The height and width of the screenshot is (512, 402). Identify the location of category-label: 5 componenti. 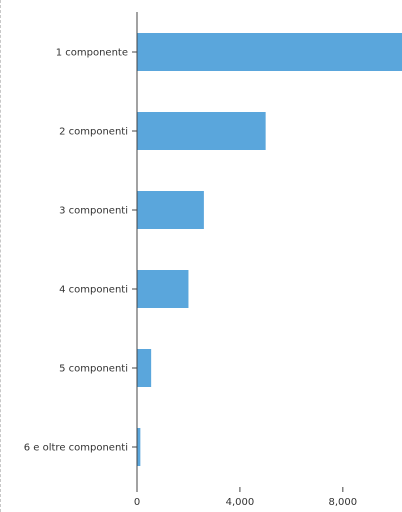
(93, 369).